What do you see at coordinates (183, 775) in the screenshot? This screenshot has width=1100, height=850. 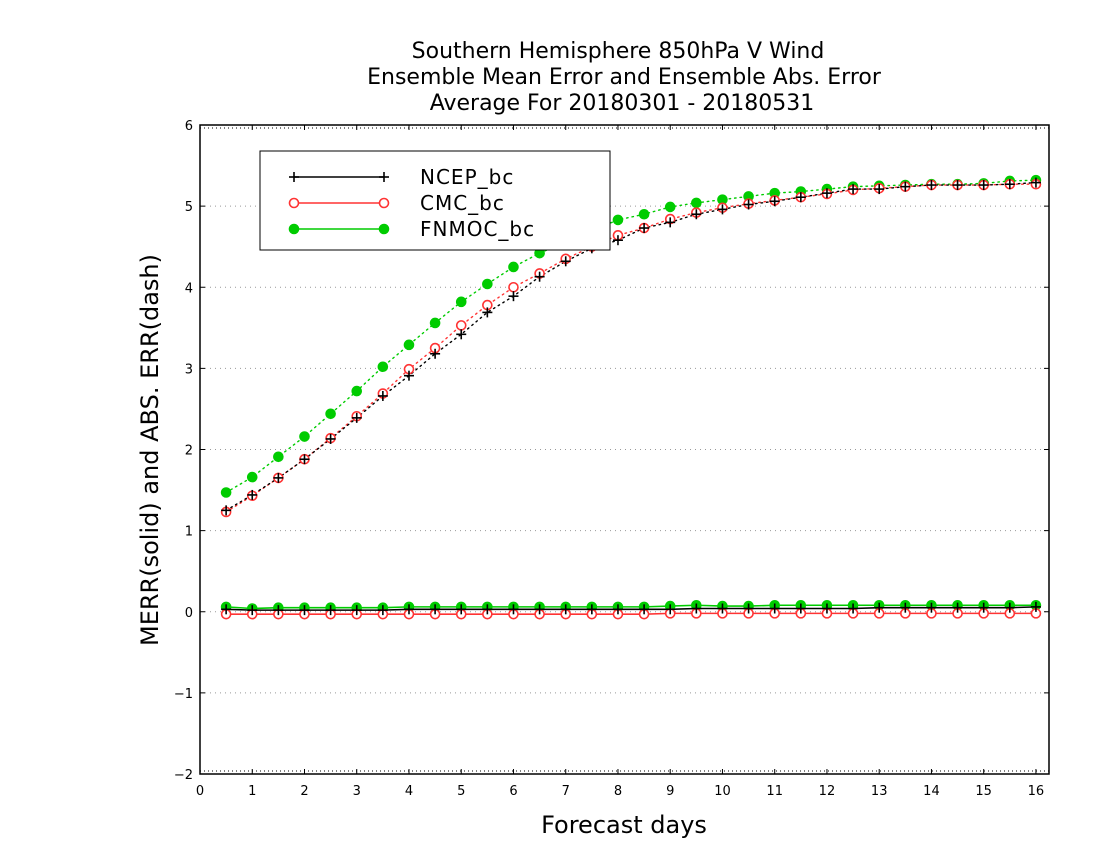 I see `y-tick-label: −2` at bounding box center [183, 775].